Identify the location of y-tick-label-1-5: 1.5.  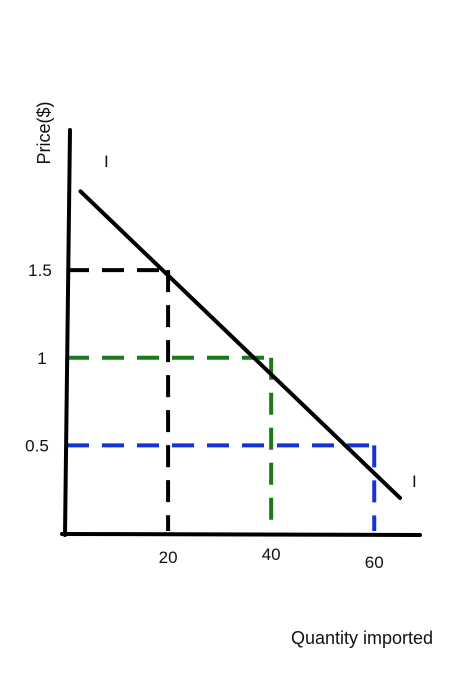
(40, 270).